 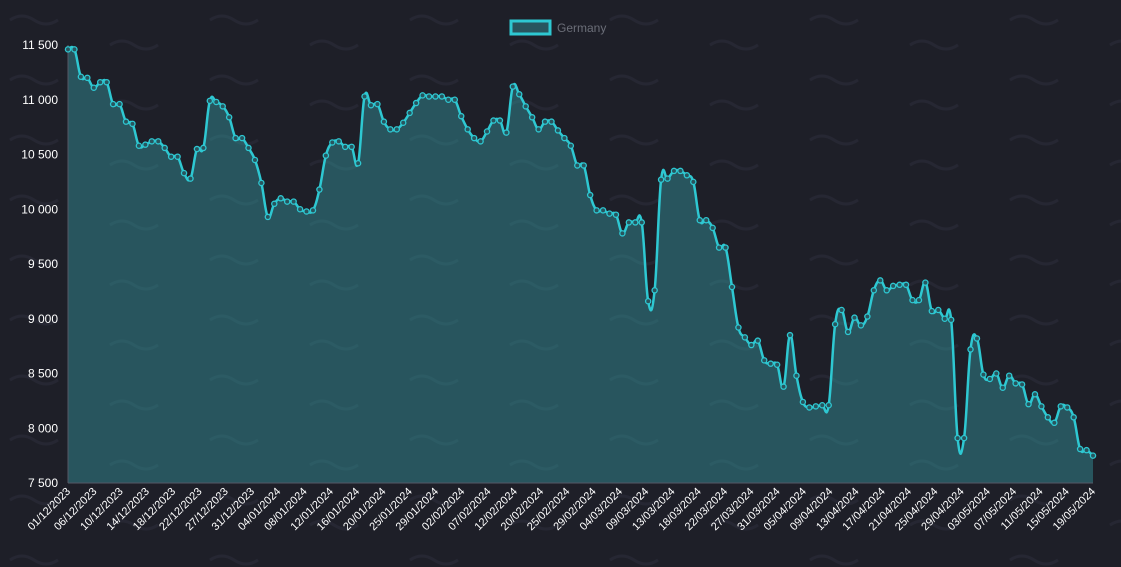 What do you see at coordinates (530, 27) in the screenshot?
I see `legend-swatch` at bounding box center [530, 27].